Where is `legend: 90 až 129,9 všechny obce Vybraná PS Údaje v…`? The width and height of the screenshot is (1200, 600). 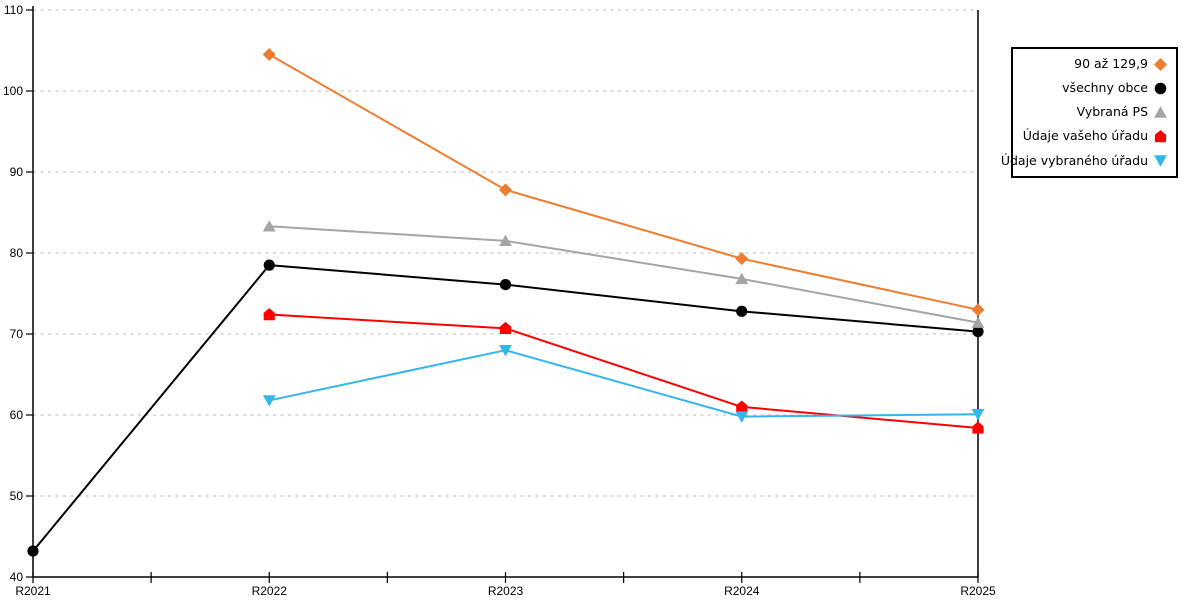
legend: 90 až 129,9 všechny obce Vybraná PS Údaje v… is located at coordinates (1089, 112).